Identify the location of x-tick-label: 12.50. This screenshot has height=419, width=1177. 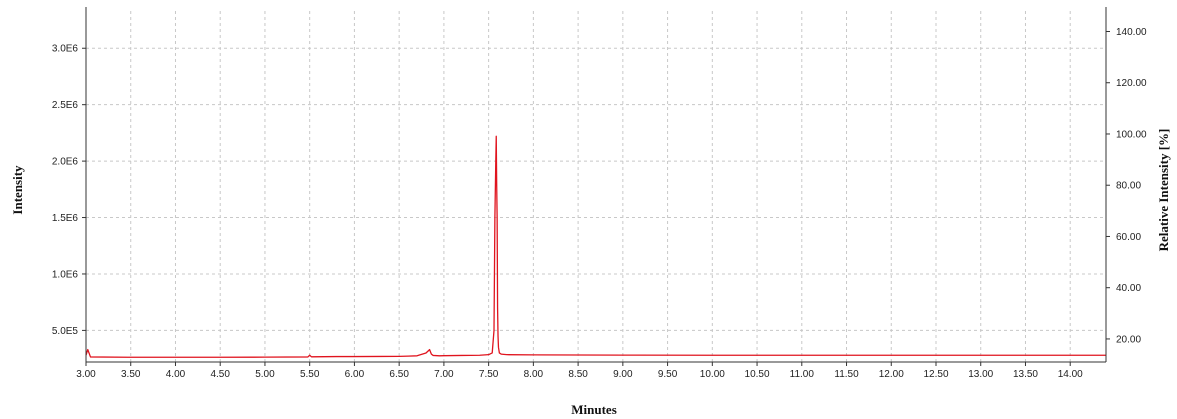
(935, 374).